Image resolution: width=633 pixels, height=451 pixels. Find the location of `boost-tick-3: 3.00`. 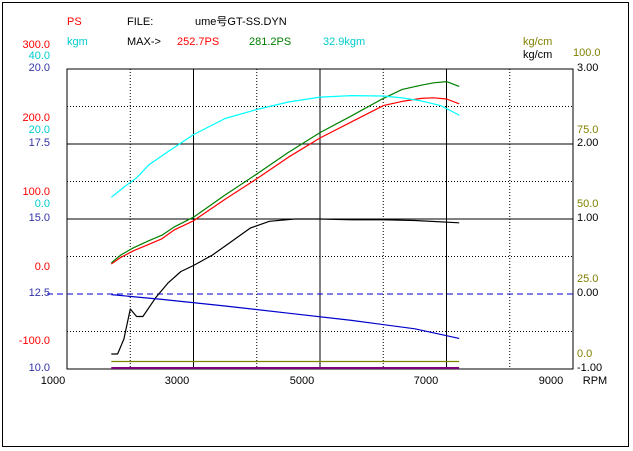

boost-tick-3: 3.00 is located at coordinates (587, 68).